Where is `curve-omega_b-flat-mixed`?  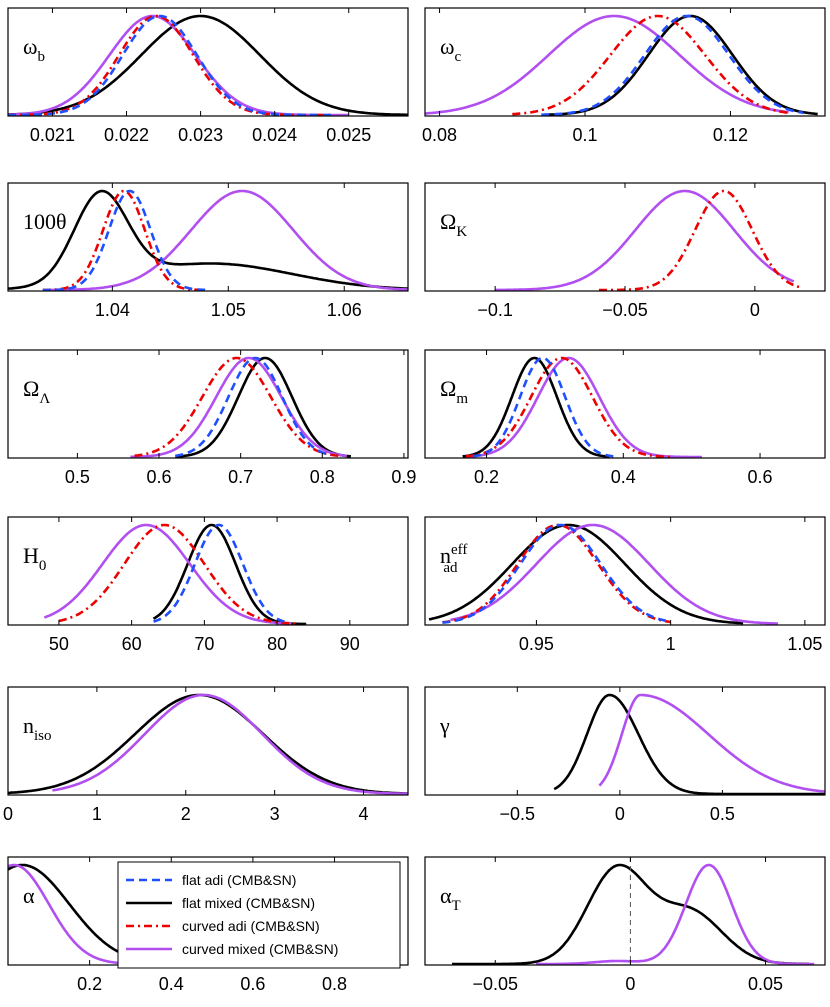
curve-omega_b-flat-mixed is located at coordinates (208, 65).